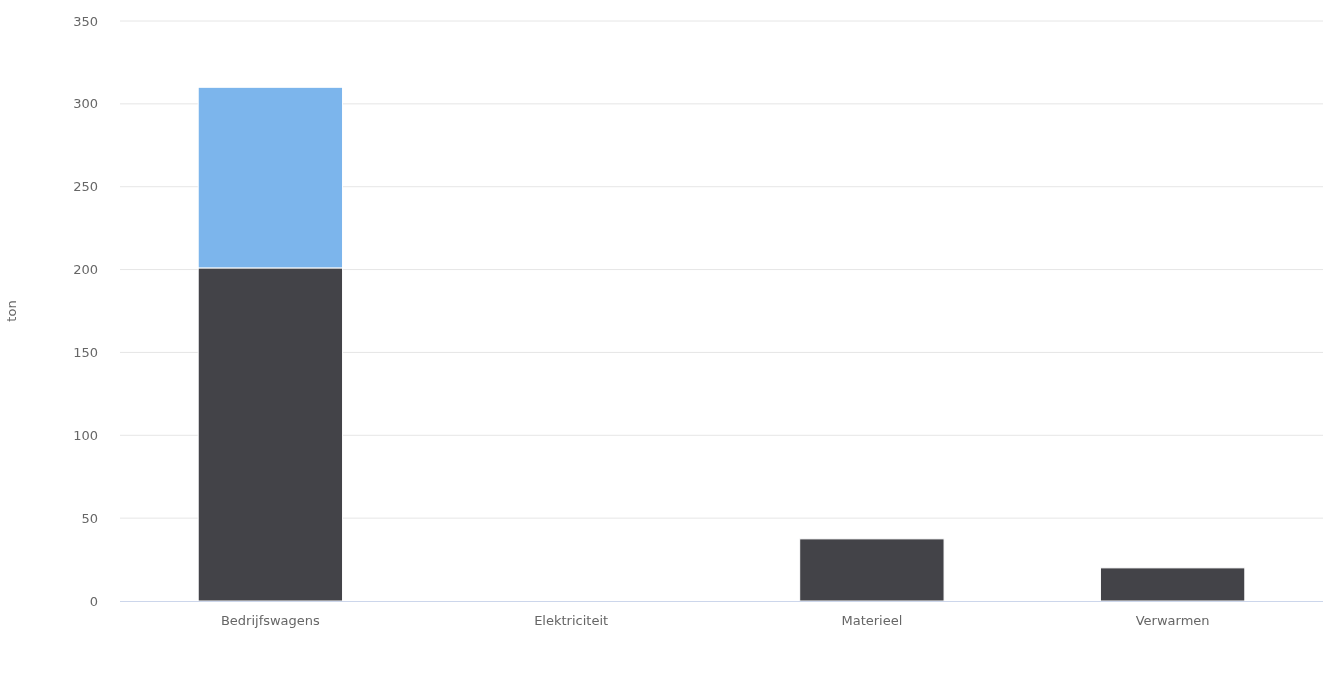 The width and height of the screenshot is (1323, 688). I want to click on y-tick-label: 300, so click(85, 104).